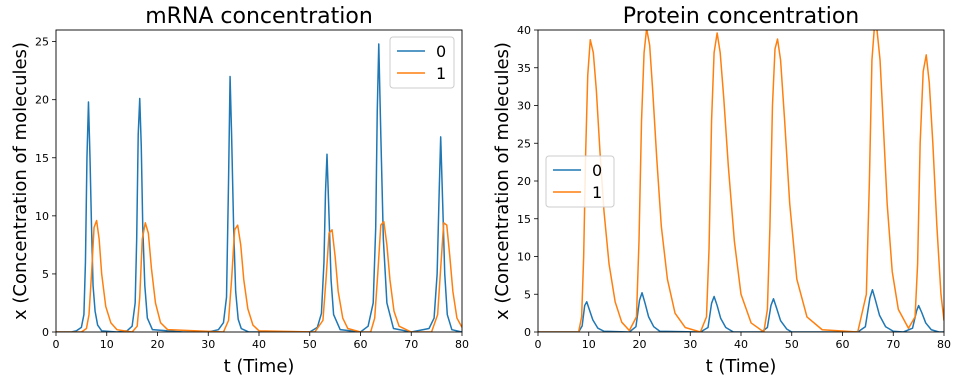 The height and width of the screenshot is (377, 953). What do you see at coordinates (524, 106) in the screenshot?
I see `y-tick-label: 30` at bounding box center [524, 106].